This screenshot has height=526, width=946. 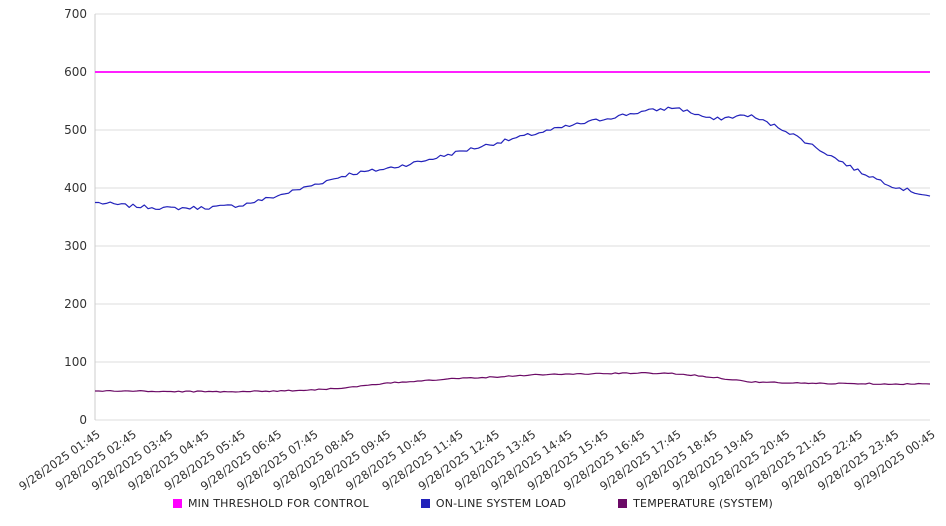 I want to click on y-axis-tick-label: 500, so click(x=75, y=130).